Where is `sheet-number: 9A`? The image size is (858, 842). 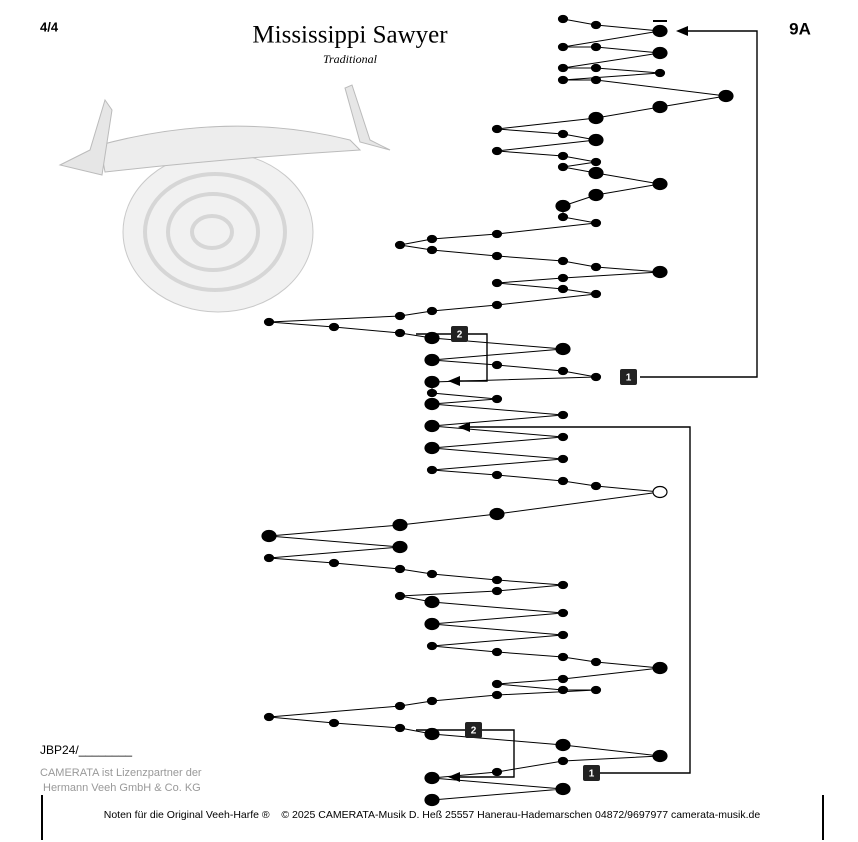 sheet-number: 9A is located at coordinates (800, 28).